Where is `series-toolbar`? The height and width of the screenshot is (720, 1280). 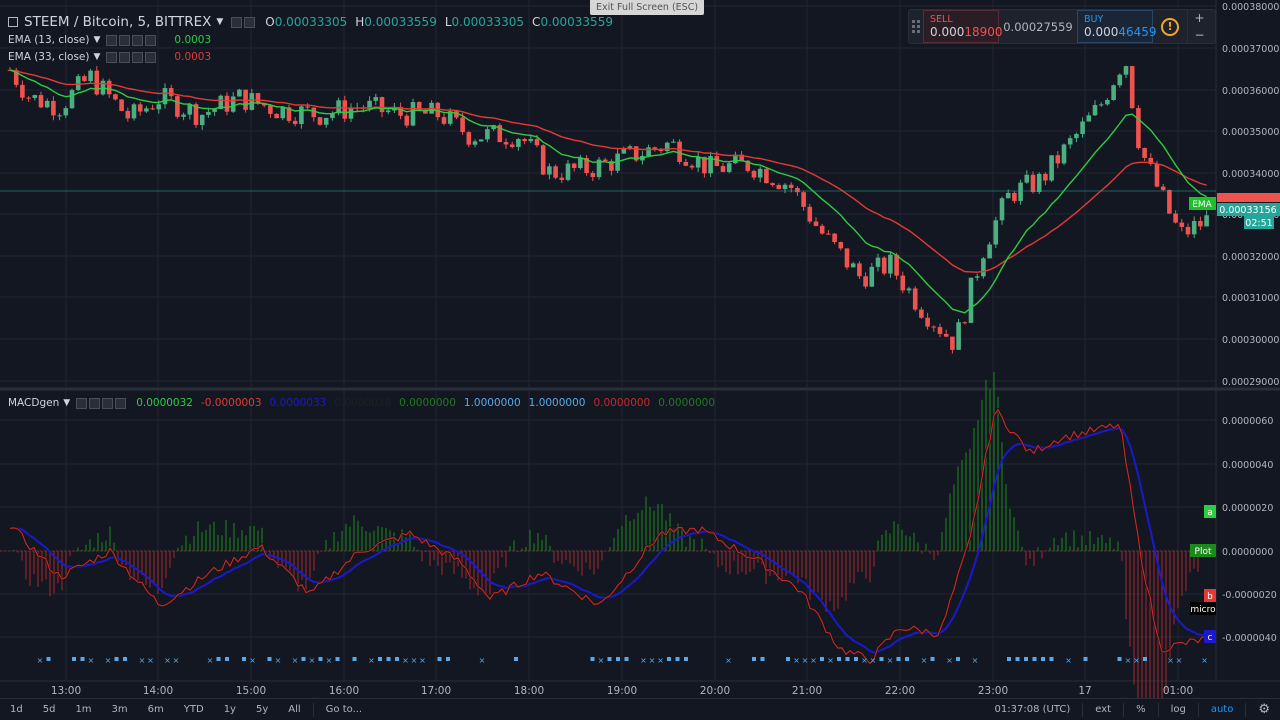
series-toolbar is located at coordinates (243, 22).